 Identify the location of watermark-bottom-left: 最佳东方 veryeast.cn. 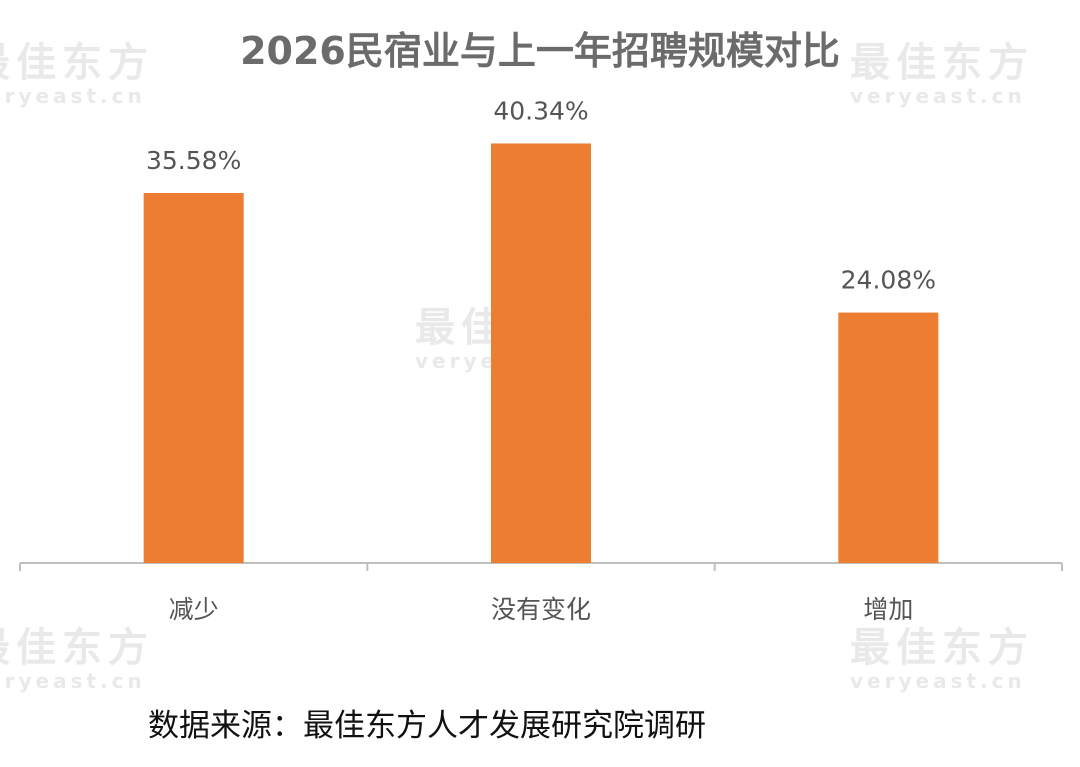
(77, 654).